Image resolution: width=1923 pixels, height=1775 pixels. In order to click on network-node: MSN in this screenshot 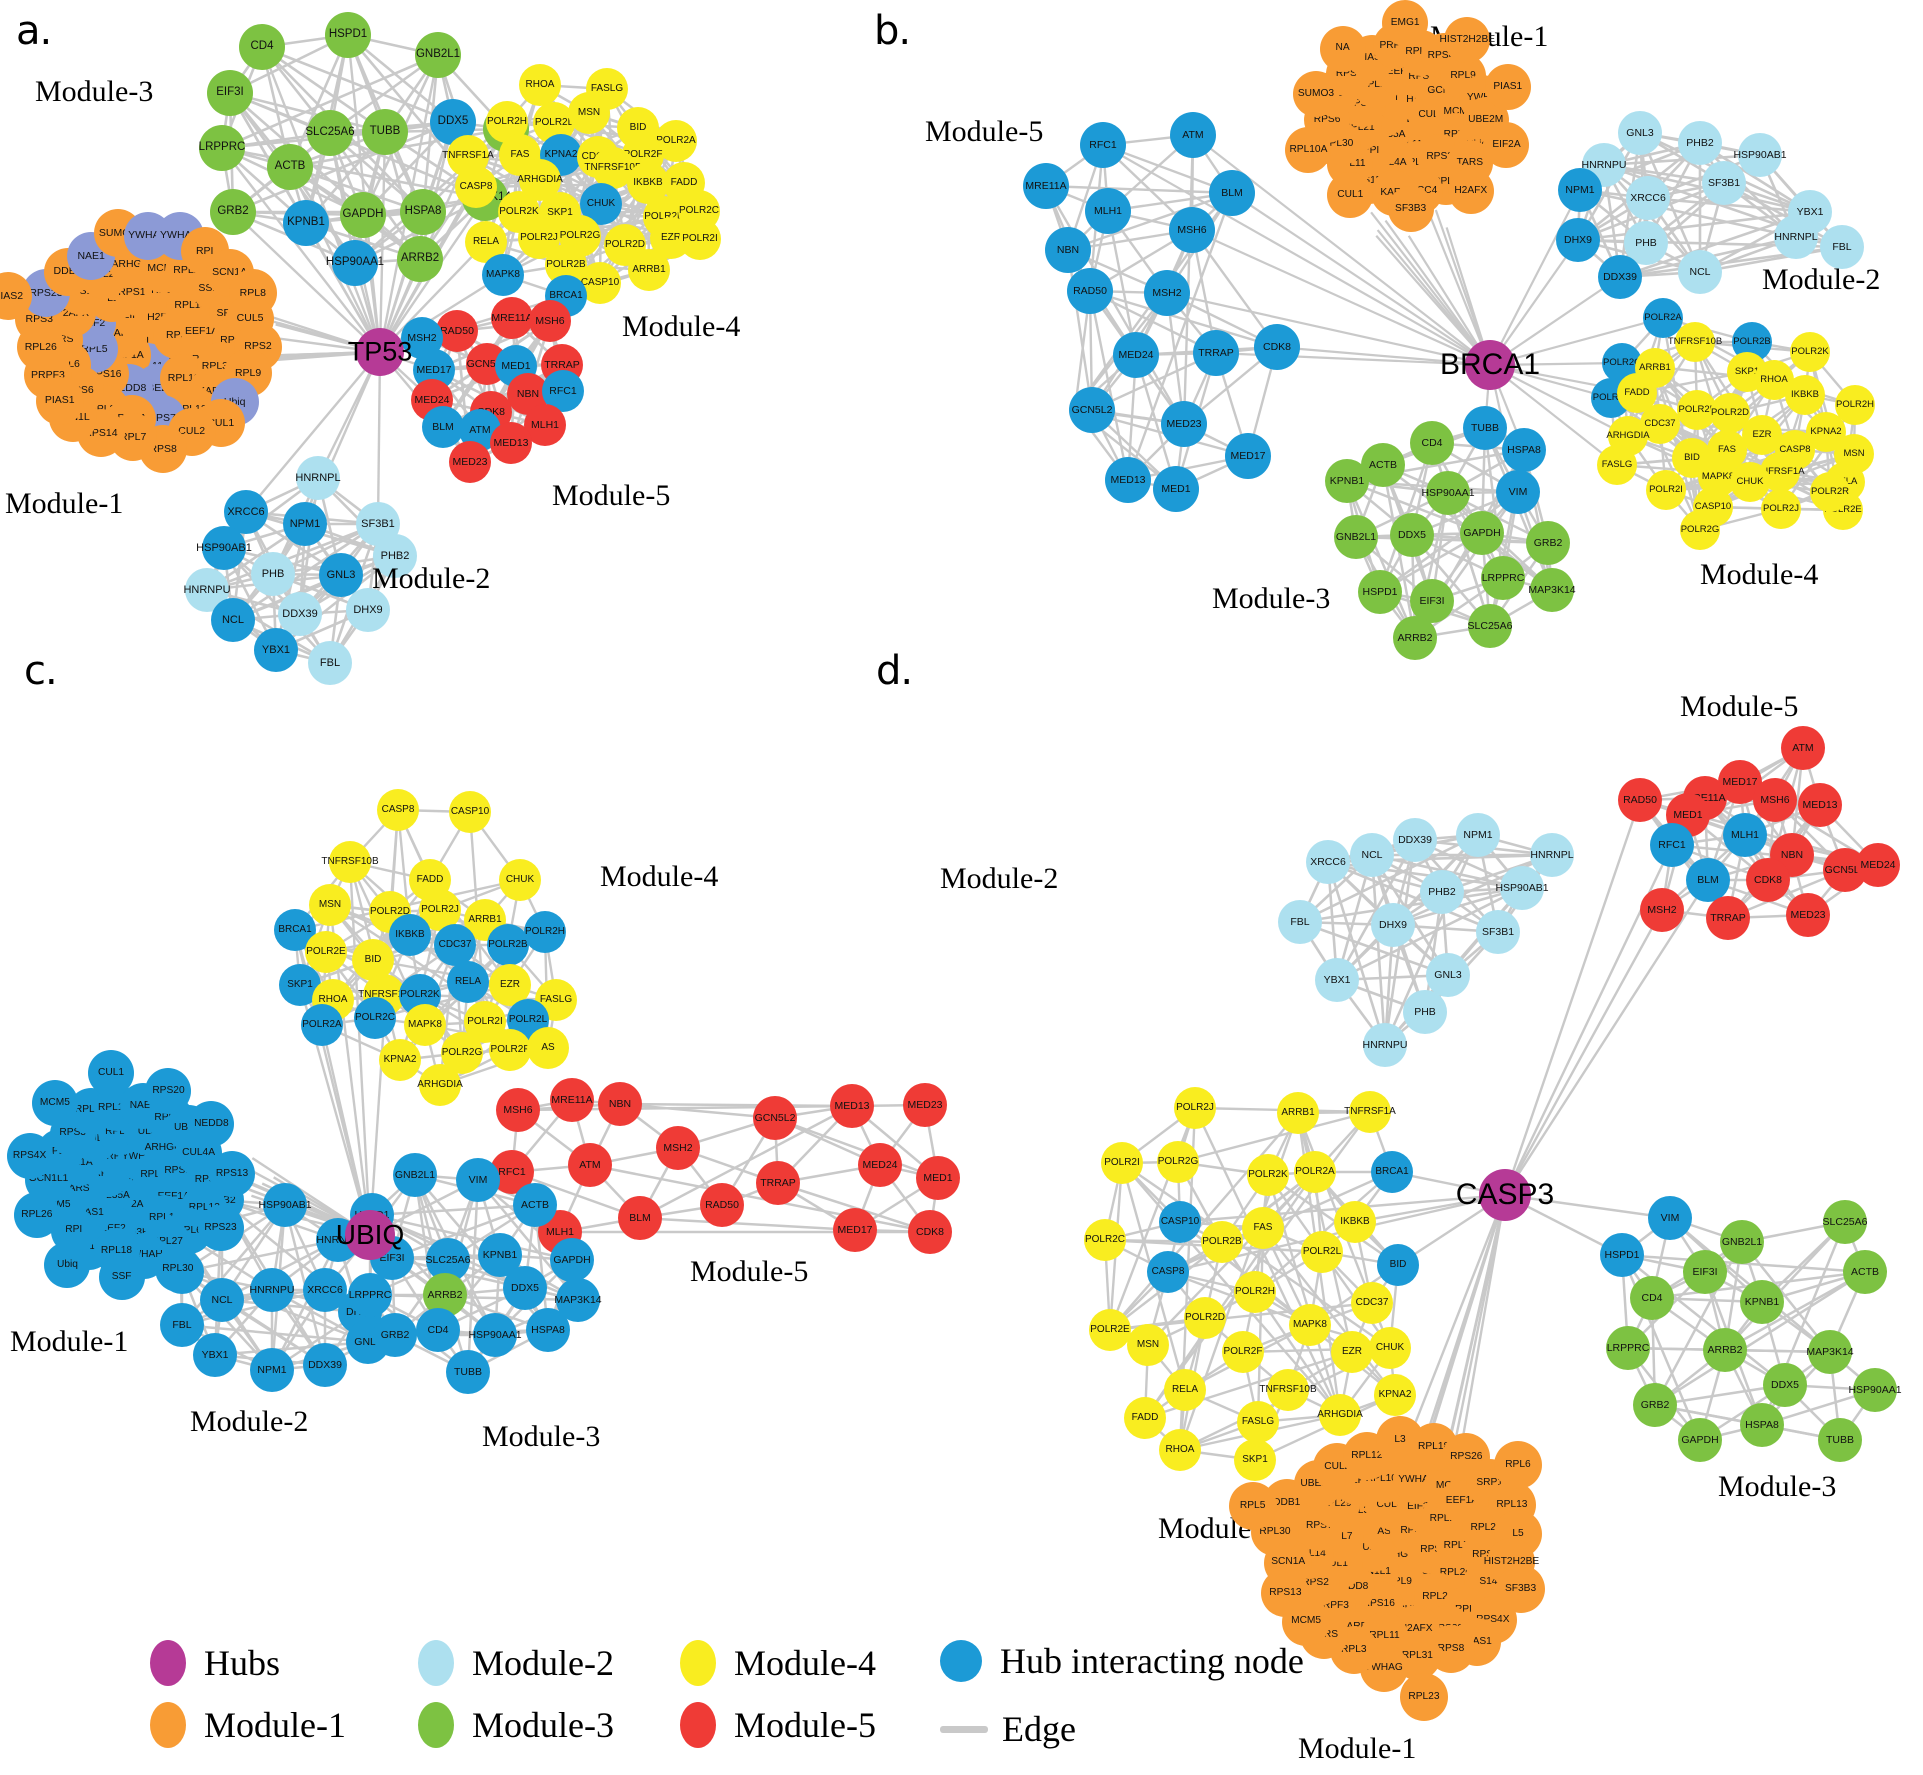, I will do `click(1148, 1345)`.